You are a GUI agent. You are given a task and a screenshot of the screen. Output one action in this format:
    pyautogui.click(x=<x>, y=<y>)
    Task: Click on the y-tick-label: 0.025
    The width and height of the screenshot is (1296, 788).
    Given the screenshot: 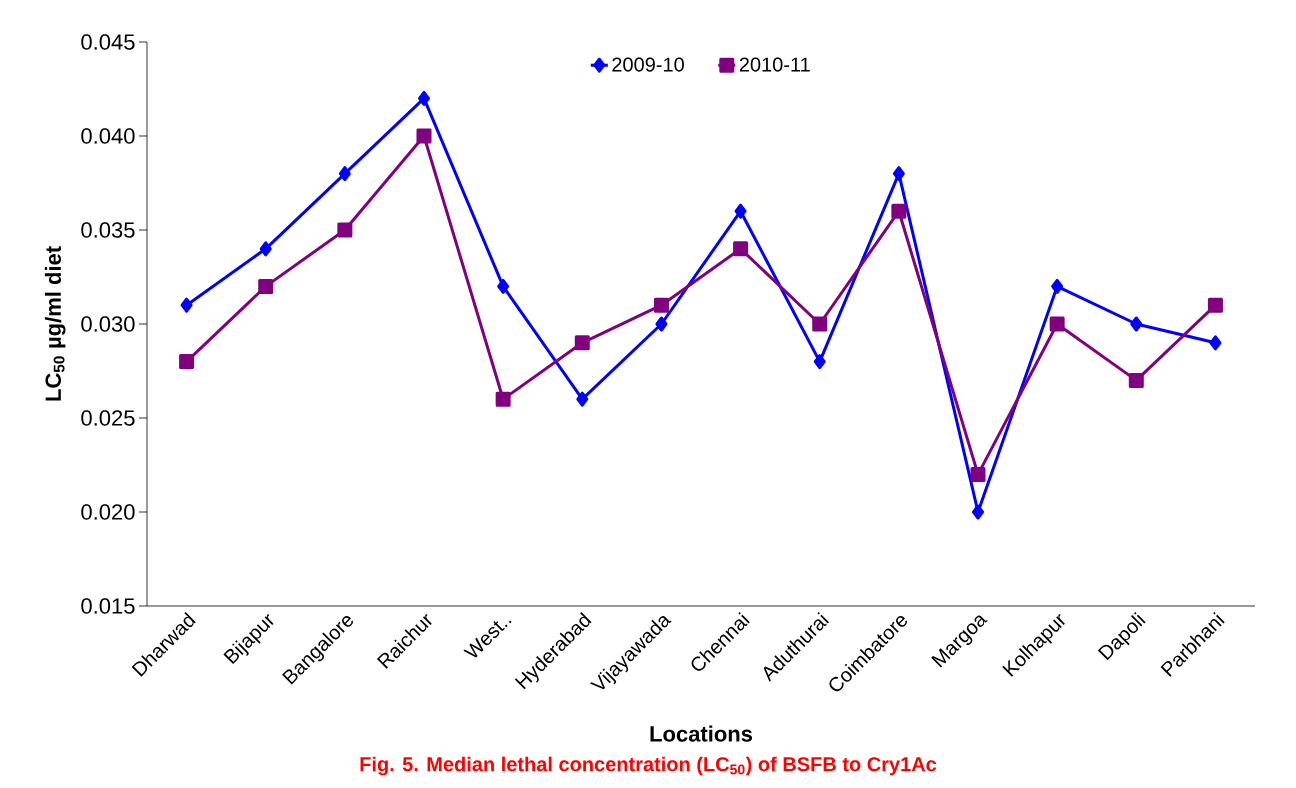 What is the action you would take?
    pyautogui.click(x=108, y=418)
    